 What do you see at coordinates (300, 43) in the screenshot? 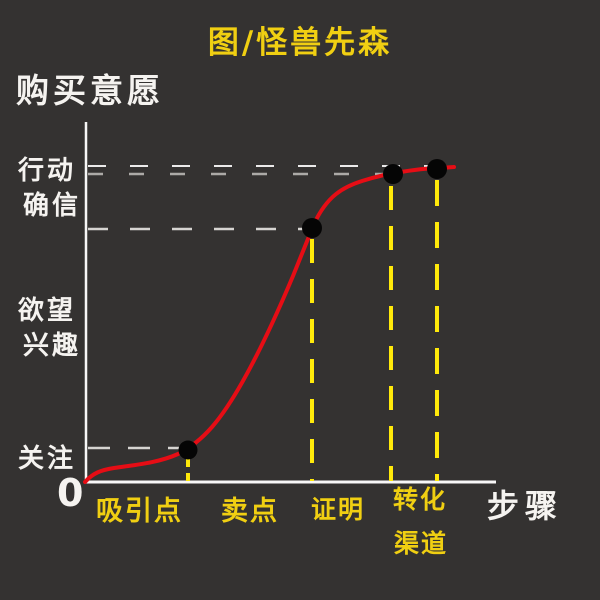
I see `chart-title: 图/怪兽先森` at bounding box center [300, 43].